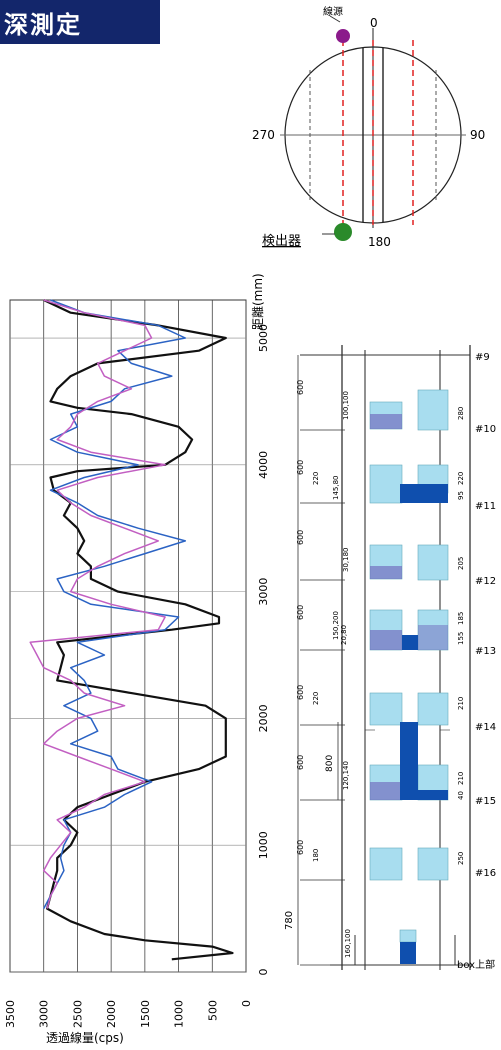  I want to click on right-dim-label: 280, so click(461, 413).